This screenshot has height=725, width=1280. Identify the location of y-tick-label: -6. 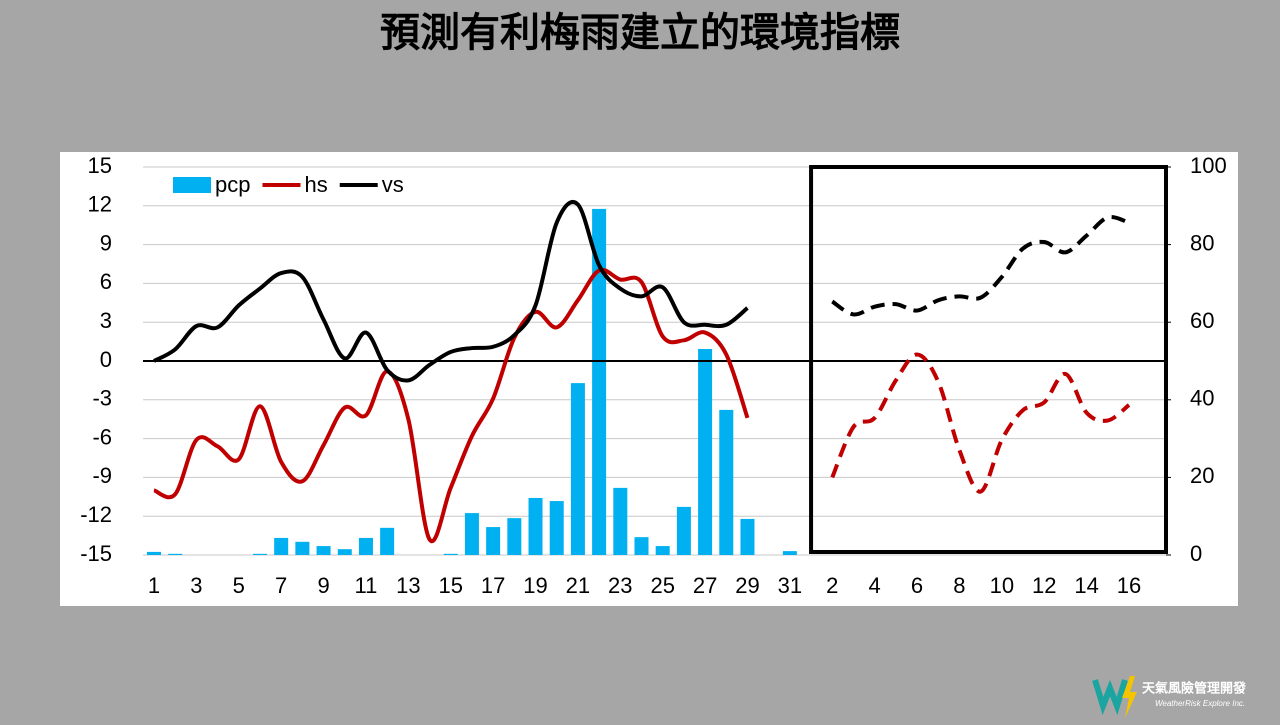
(102, 436).